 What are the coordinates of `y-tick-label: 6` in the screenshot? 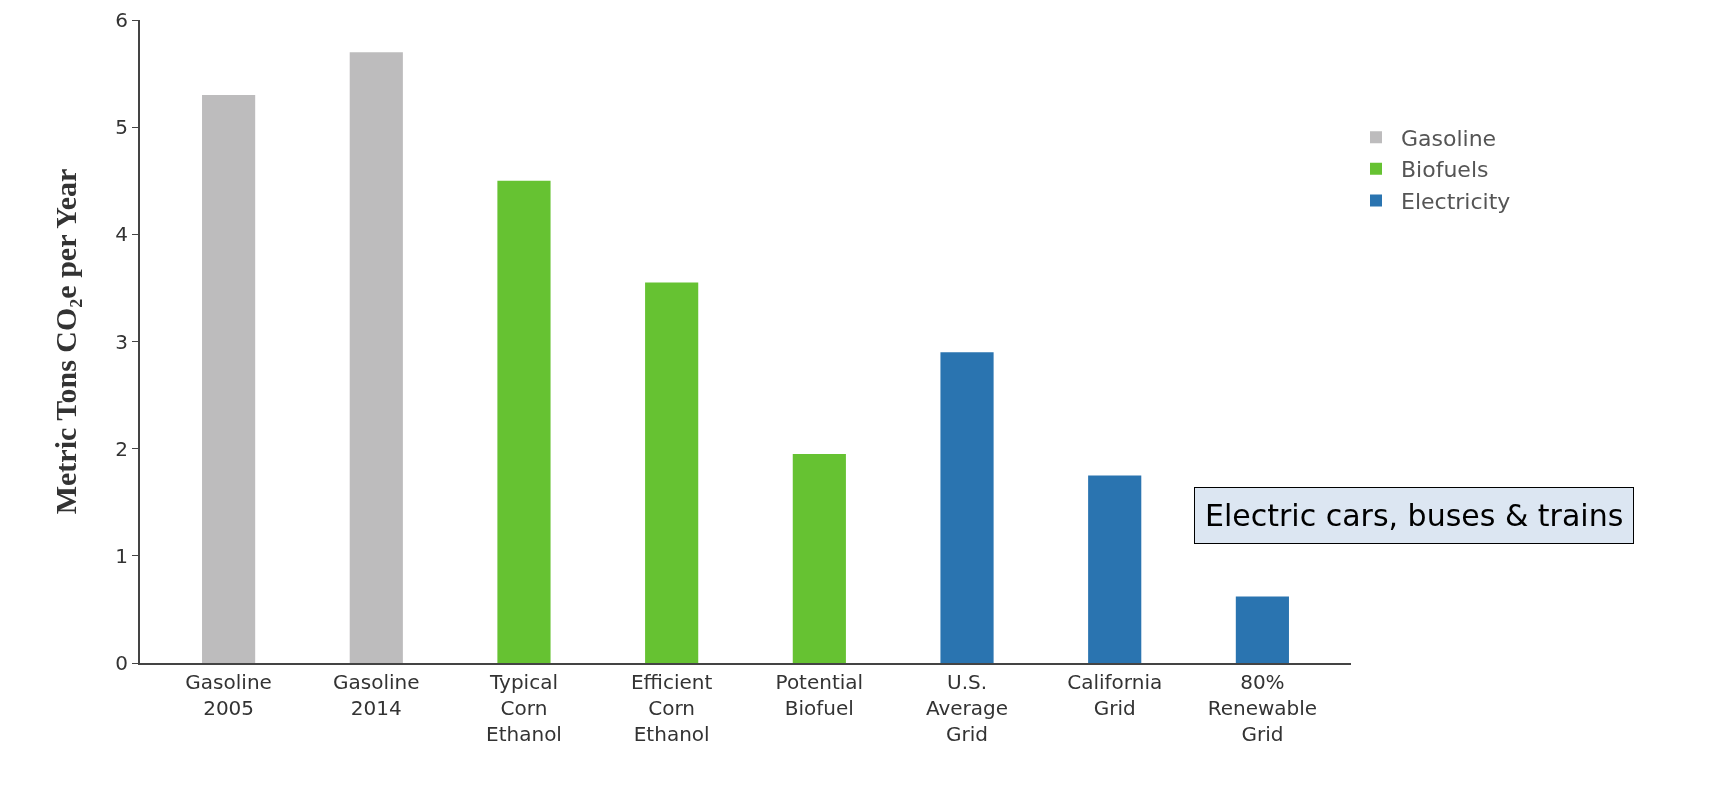 It's located at (121, 20).